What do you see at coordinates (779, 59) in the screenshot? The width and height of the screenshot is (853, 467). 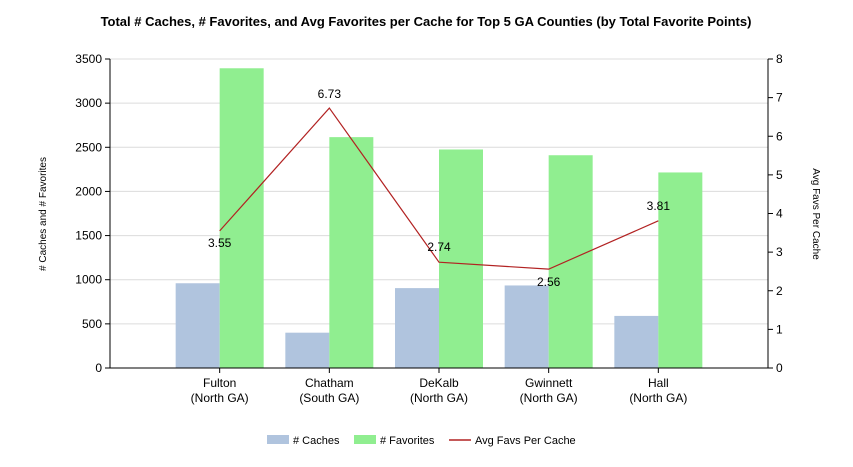 I see `y2-tick-label: 8` at bounding box center [779, 59].